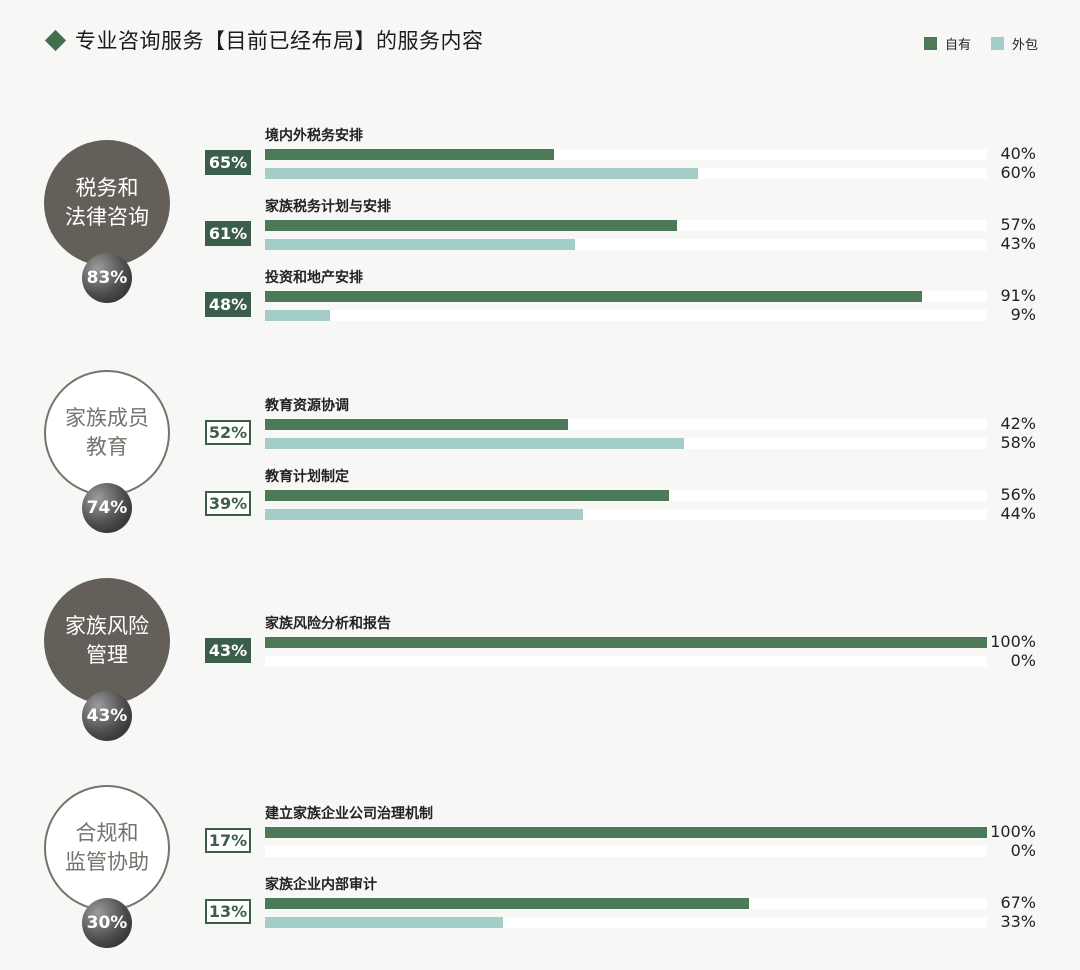 The image size is (1080, 970). Describe the element at coordinates (1018, 224) in the screenshot. I see `bar-value-own: 57%` at that location.